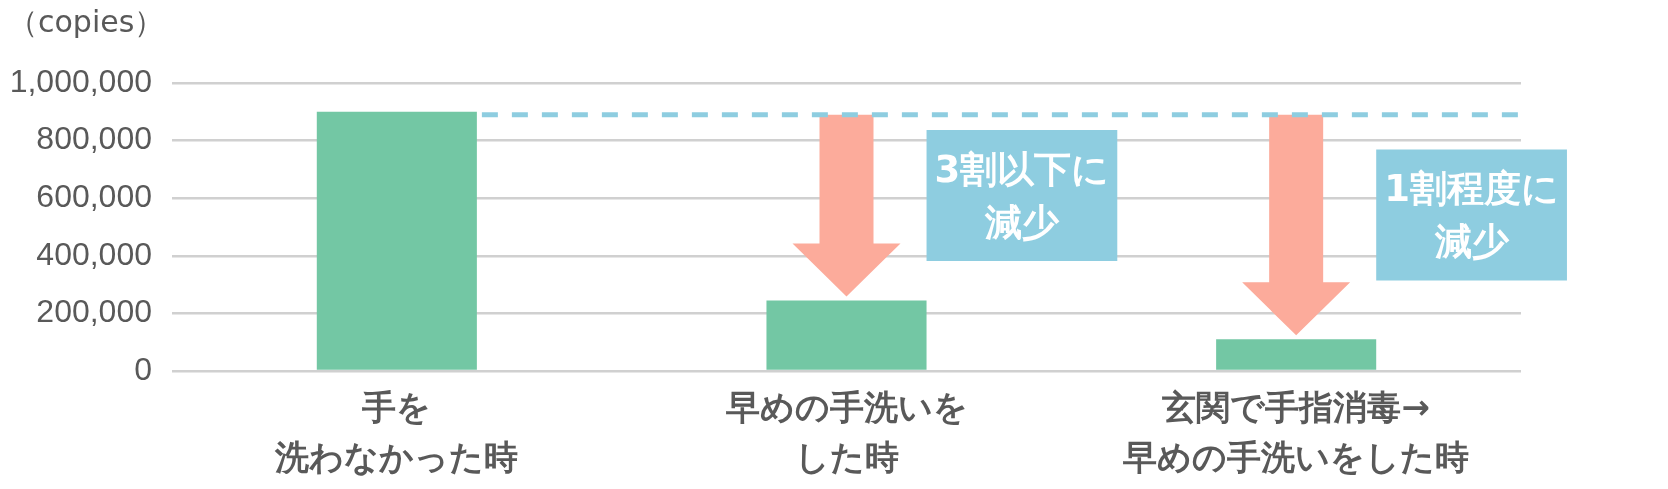 Image resolution: width=1668 pixels, height=489 pixels. I want to click on y-axis-title: （copies）, so click(86, 21).